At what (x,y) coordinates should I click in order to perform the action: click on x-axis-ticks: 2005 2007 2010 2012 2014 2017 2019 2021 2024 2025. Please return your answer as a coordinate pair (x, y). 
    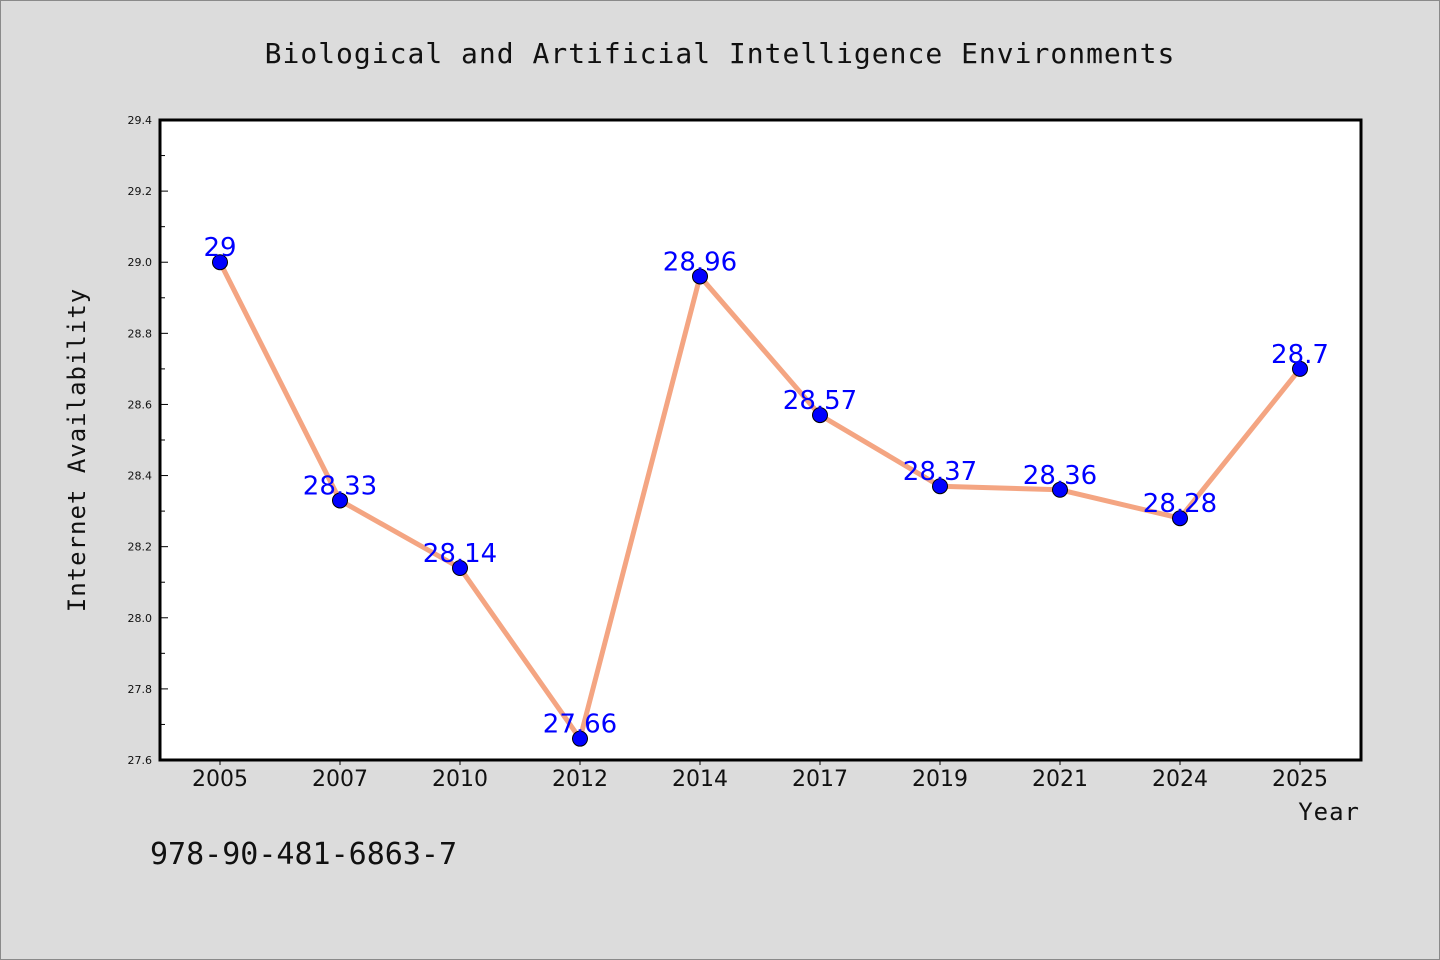
    Looking at the image, I should click on (760, 776).